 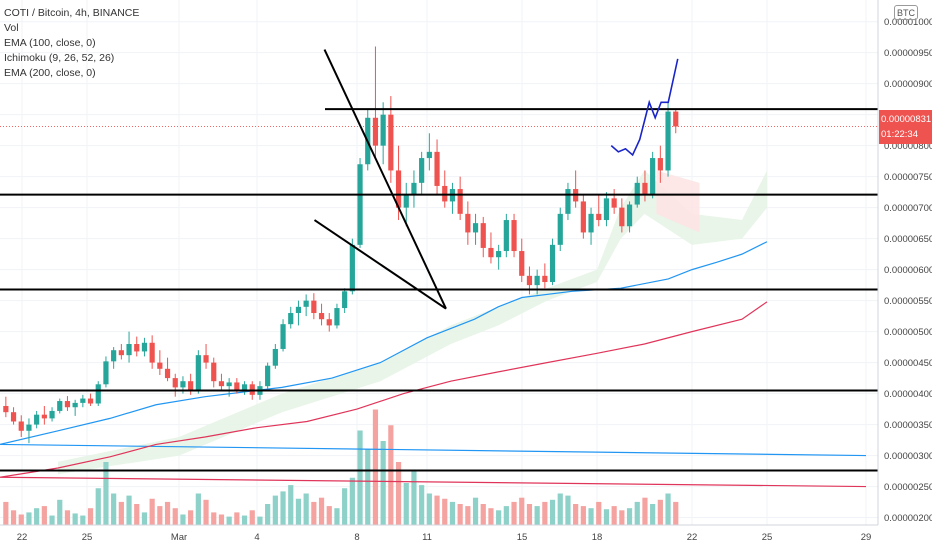 I want to click on bar-countdown: 01:22:34, so click(x=899, y=134).